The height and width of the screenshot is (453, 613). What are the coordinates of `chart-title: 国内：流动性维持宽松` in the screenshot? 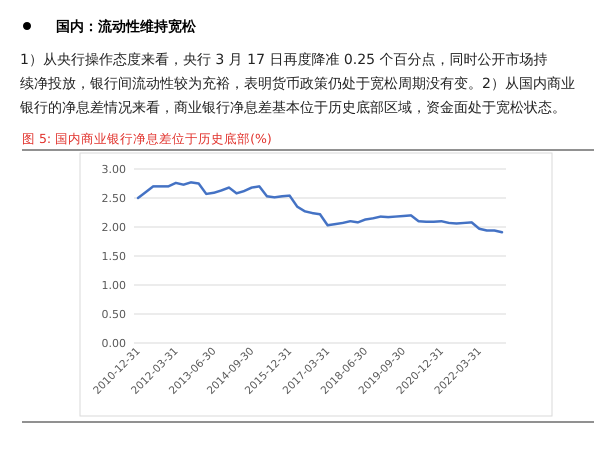 It's located at (126, 26).